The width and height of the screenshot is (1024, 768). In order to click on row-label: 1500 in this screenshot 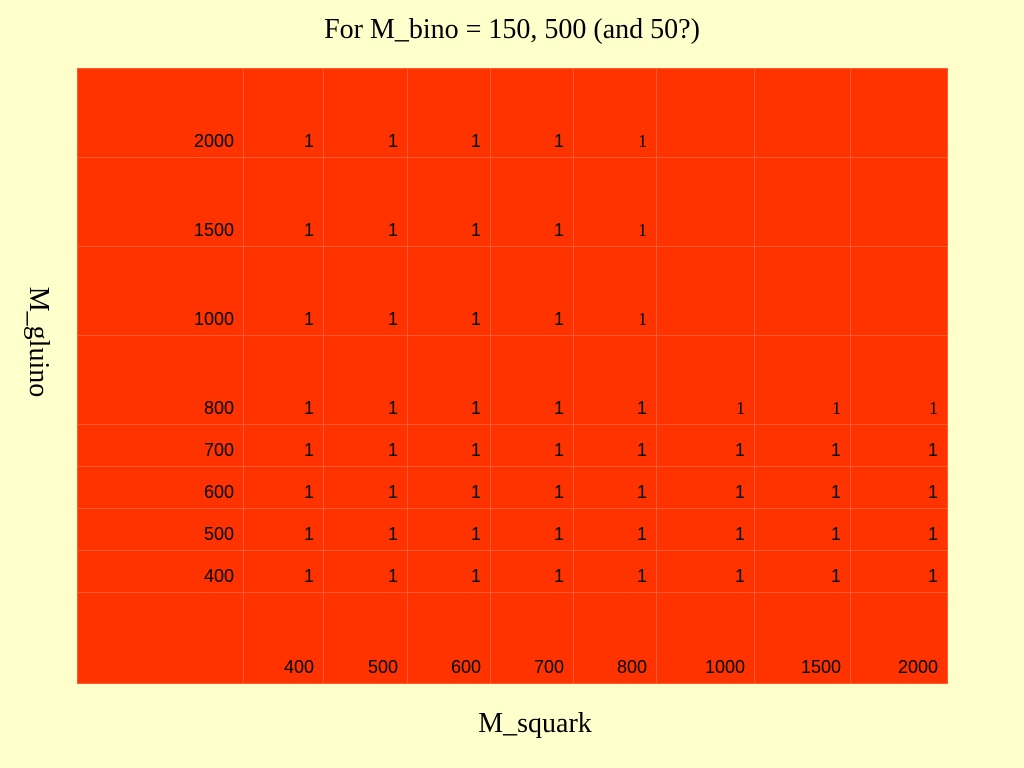, I will do `click(160, 202)`.